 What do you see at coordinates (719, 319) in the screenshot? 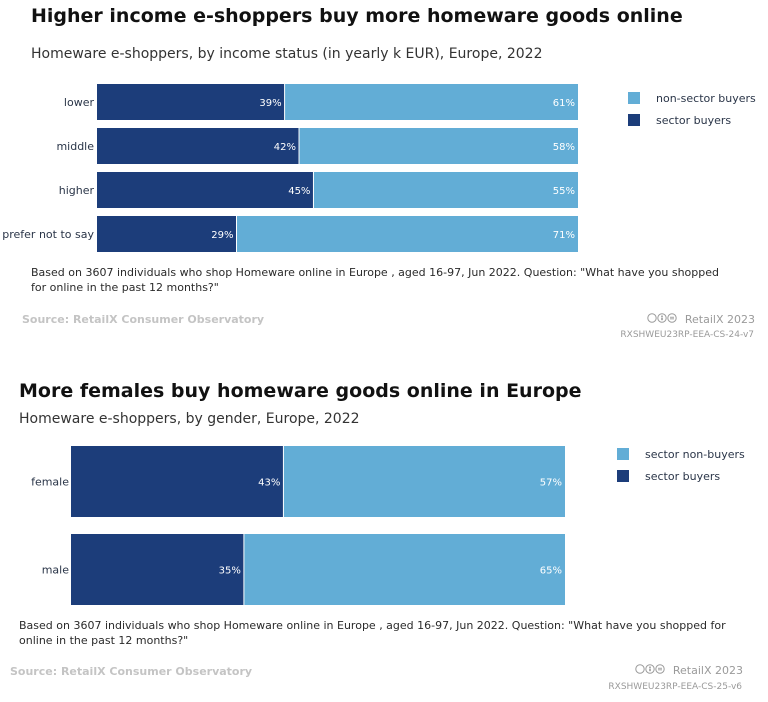
I see `chart1-brand-label: RetailX 2023` at bounding box center [719, 319].